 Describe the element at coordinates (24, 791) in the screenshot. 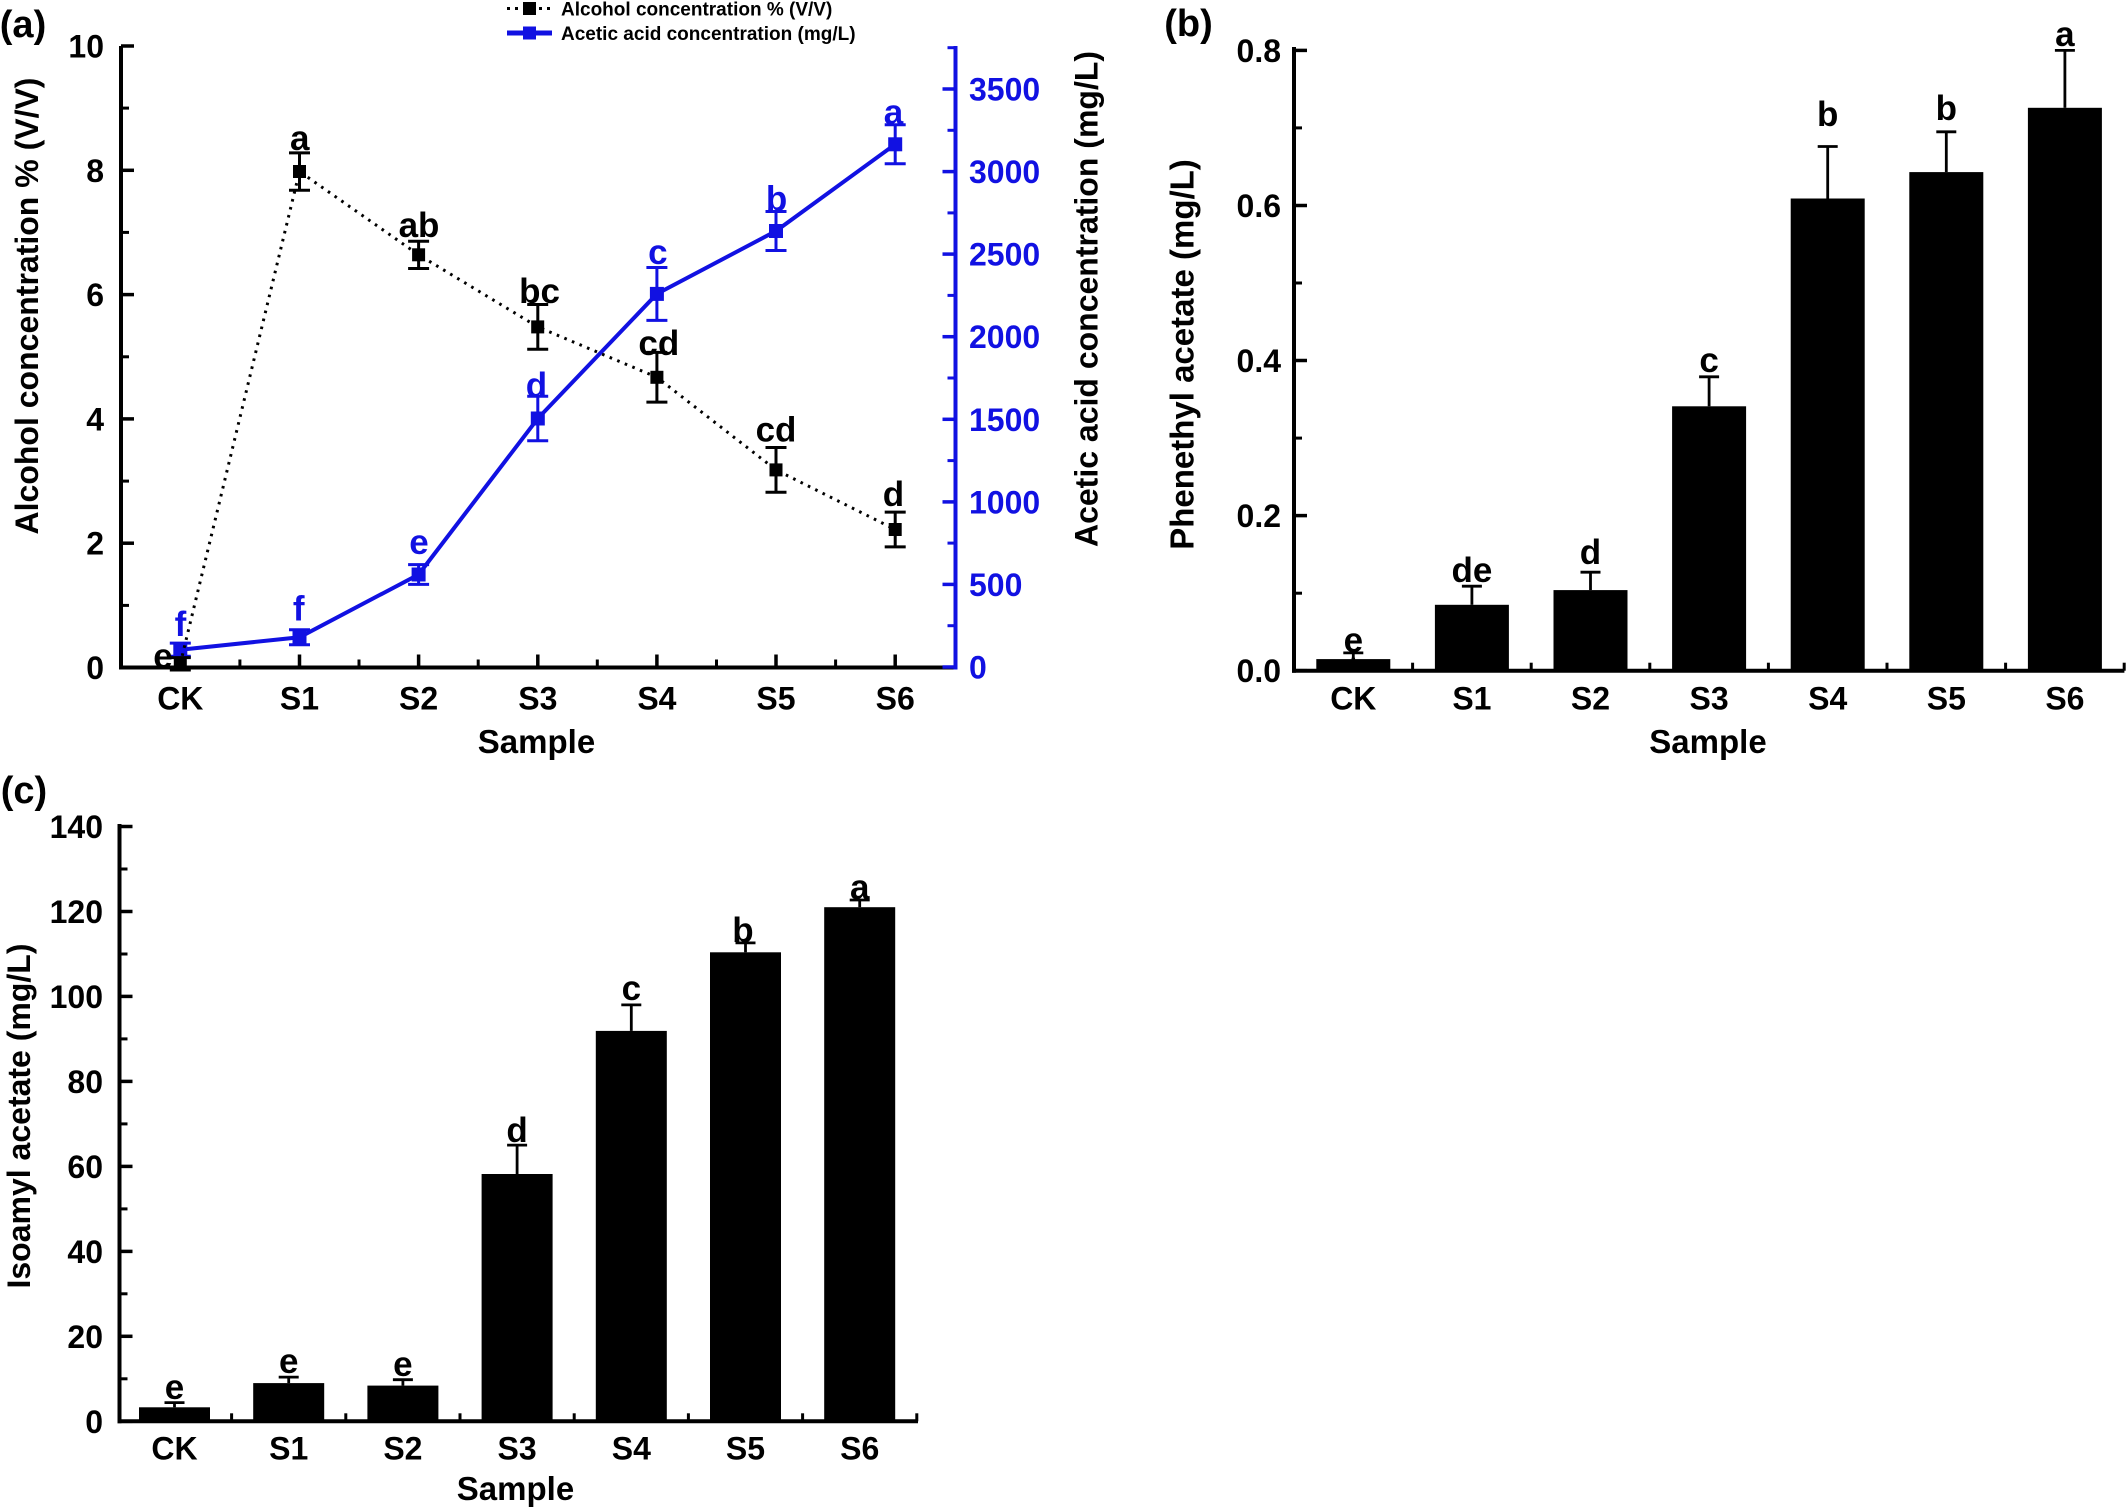

I see `svg-text: (c)` at that location.